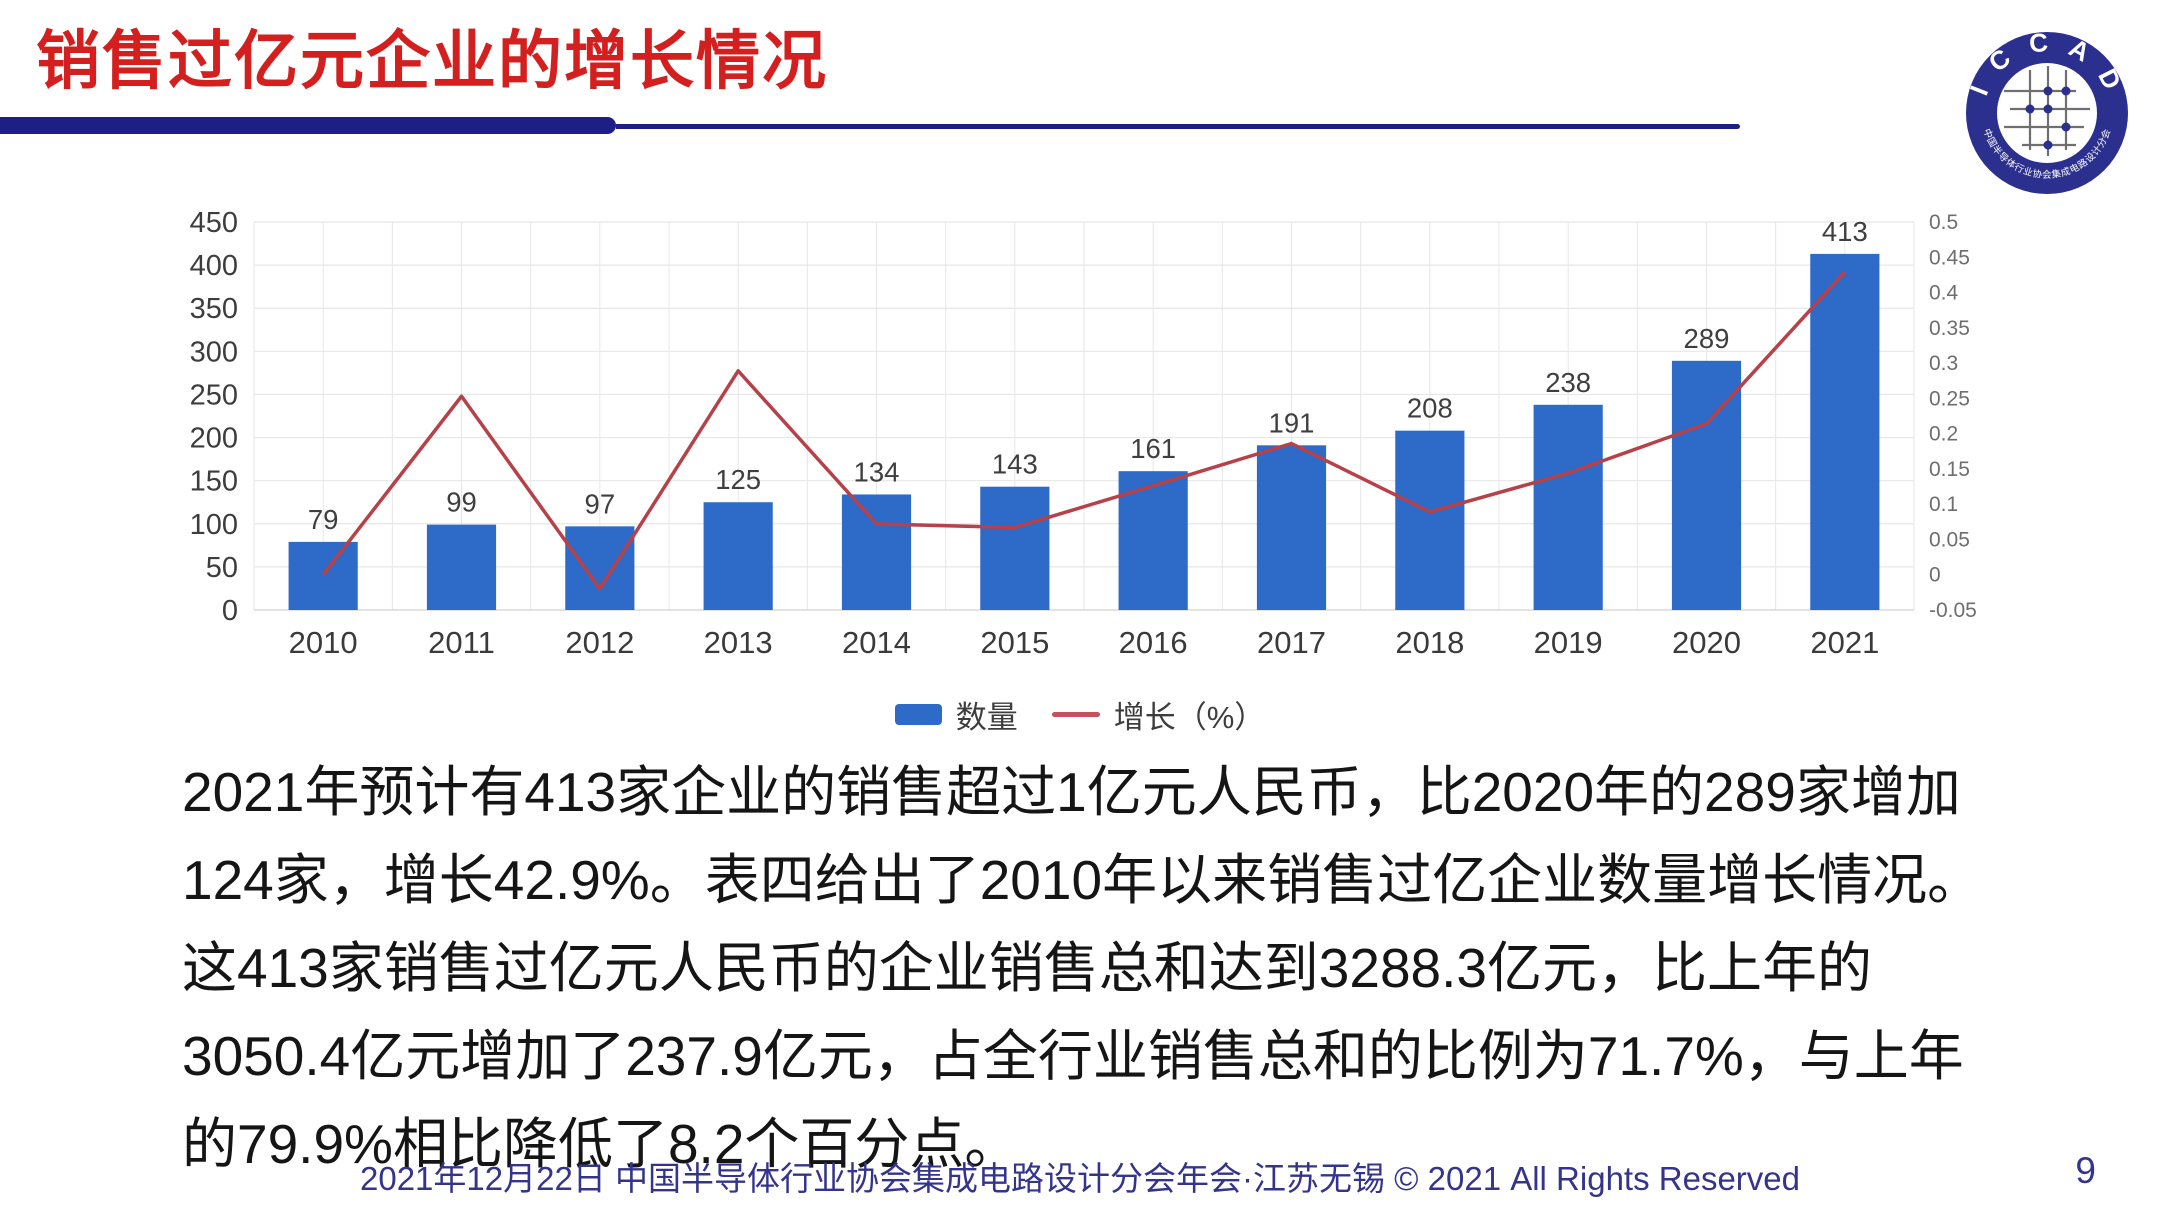 The image size is (2160, 1216). What do you see at coordinates (1073, 1056) in the screenshot?
I see `body-line: 3050.4亿元增加了237.9亿元，占全行业销售总和的比例为71.7%，与上年` at bounding box center [1073, 1056].